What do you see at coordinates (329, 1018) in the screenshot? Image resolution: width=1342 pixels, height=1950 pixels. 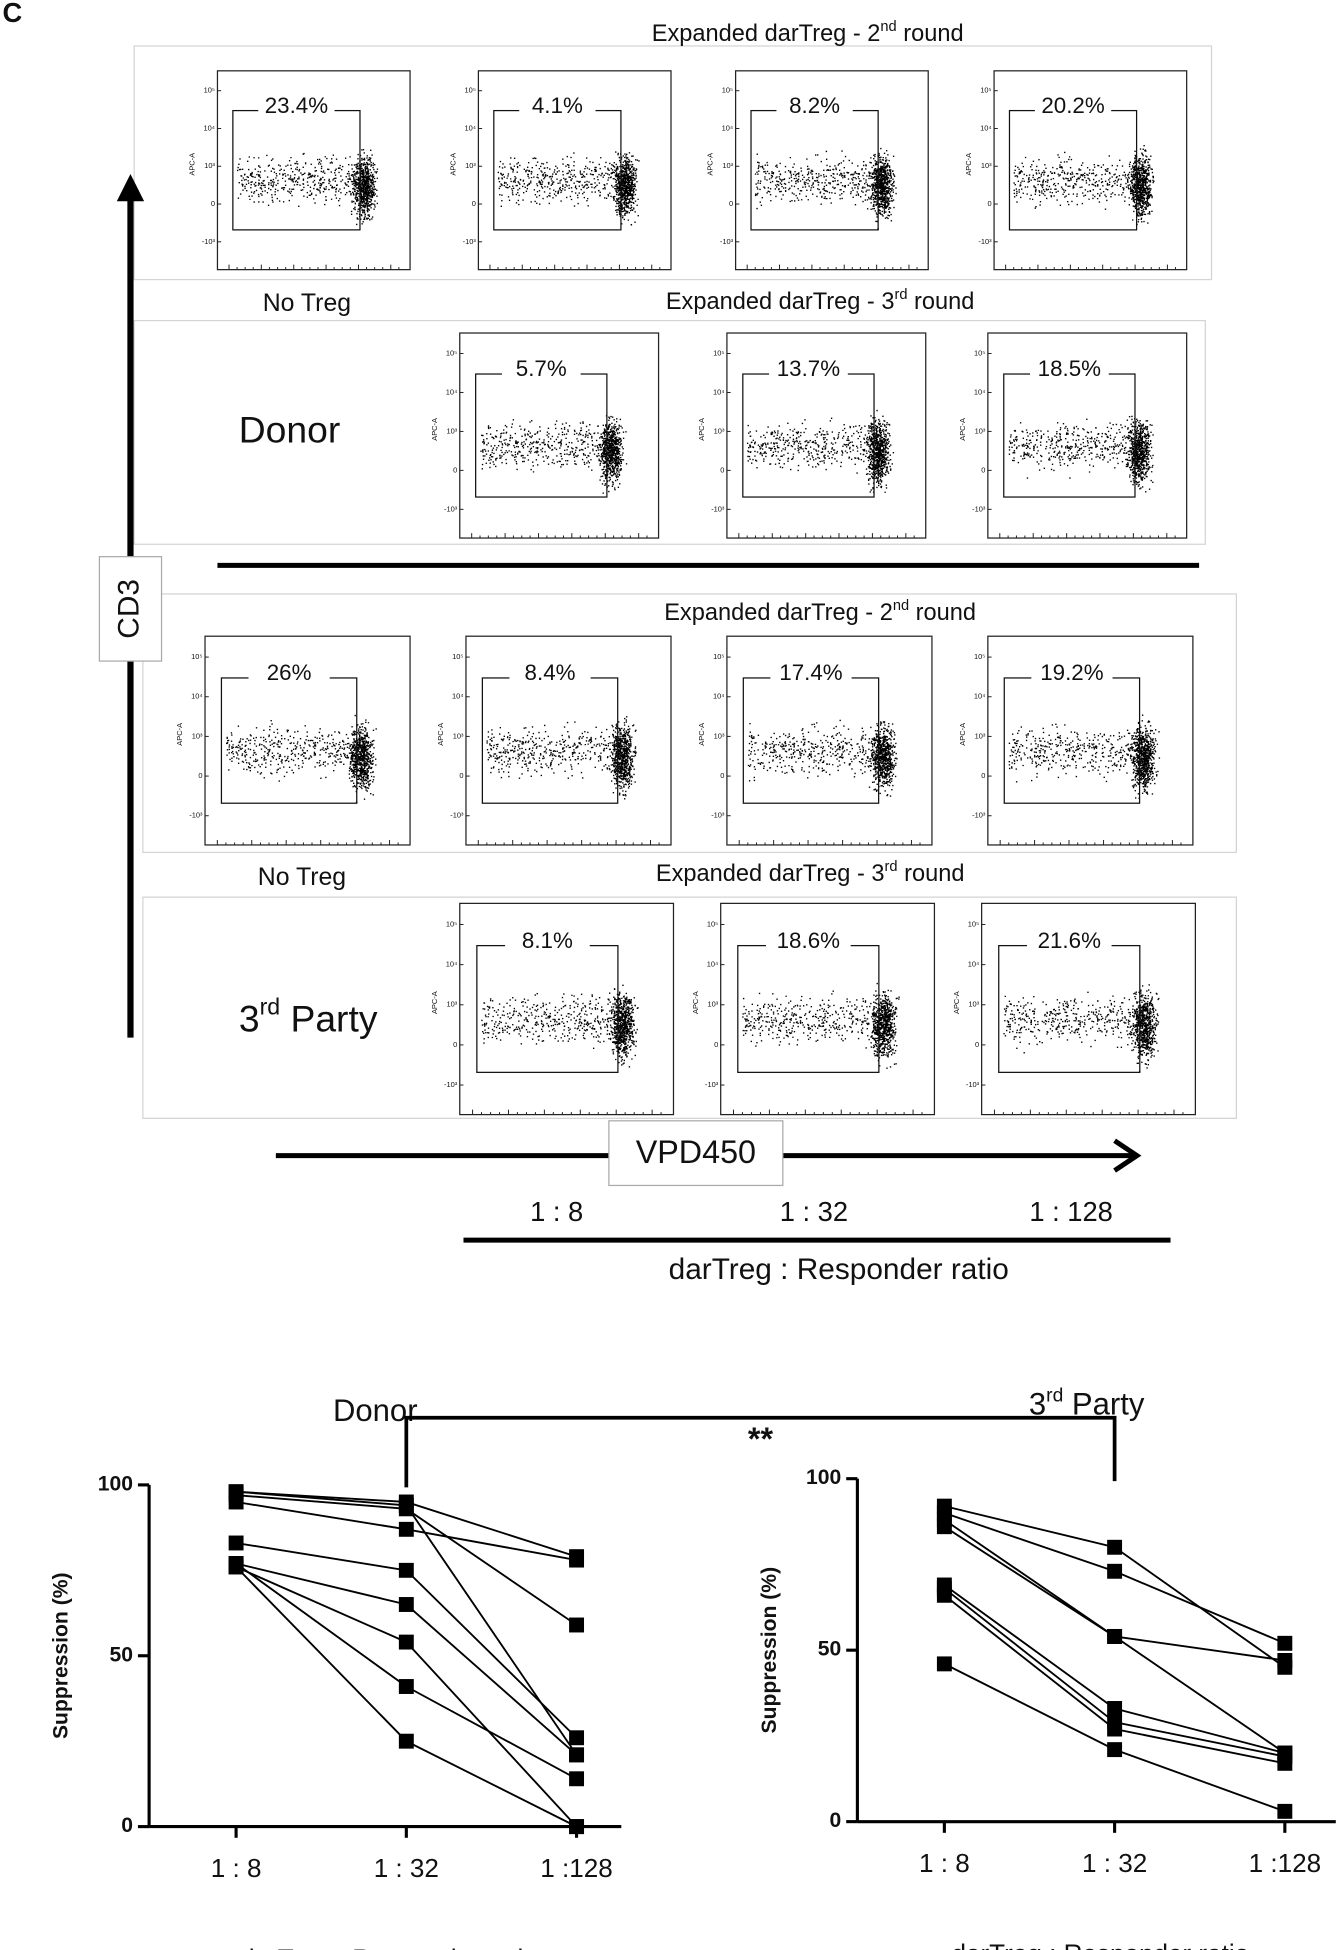 I see `text-part: Party` at bounding box center [329, 1018].